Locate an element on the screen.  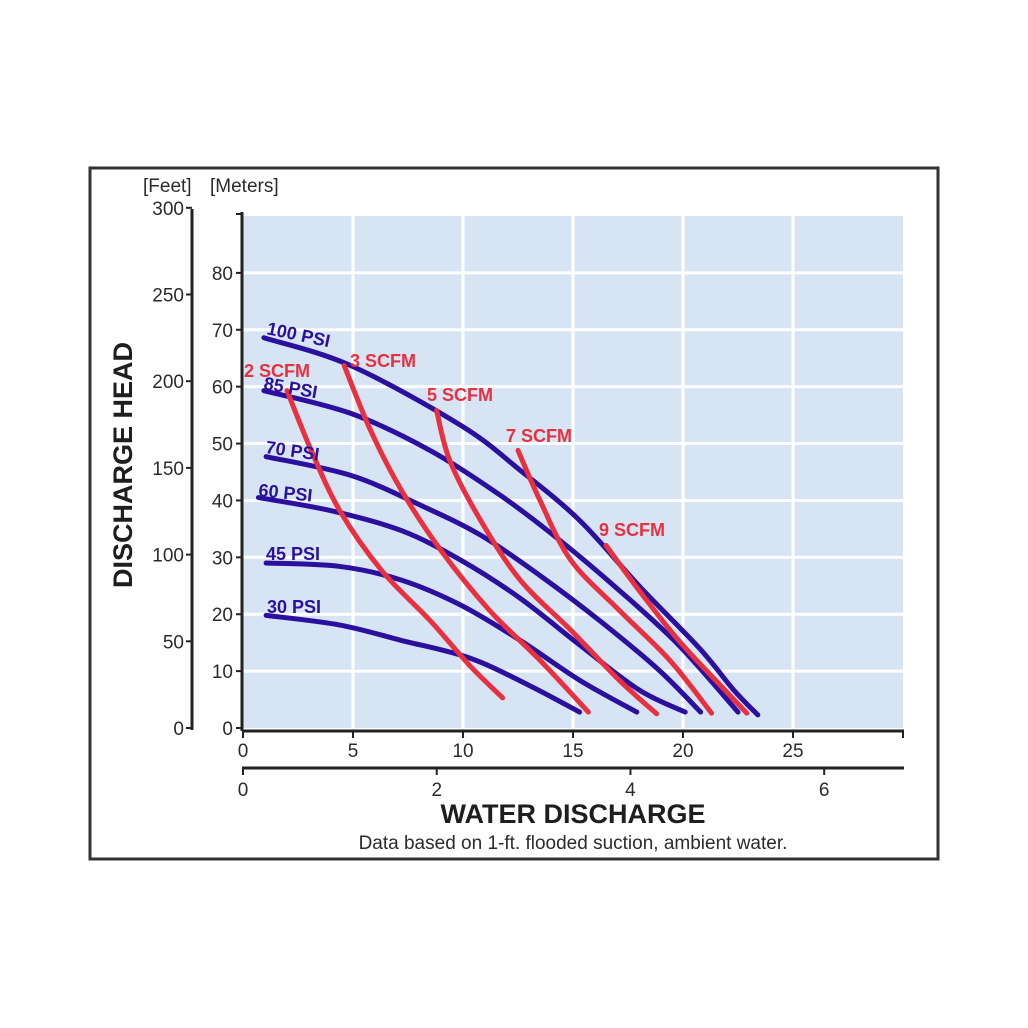
meters-tick-label: 80 is located at coordinates (222, 274).